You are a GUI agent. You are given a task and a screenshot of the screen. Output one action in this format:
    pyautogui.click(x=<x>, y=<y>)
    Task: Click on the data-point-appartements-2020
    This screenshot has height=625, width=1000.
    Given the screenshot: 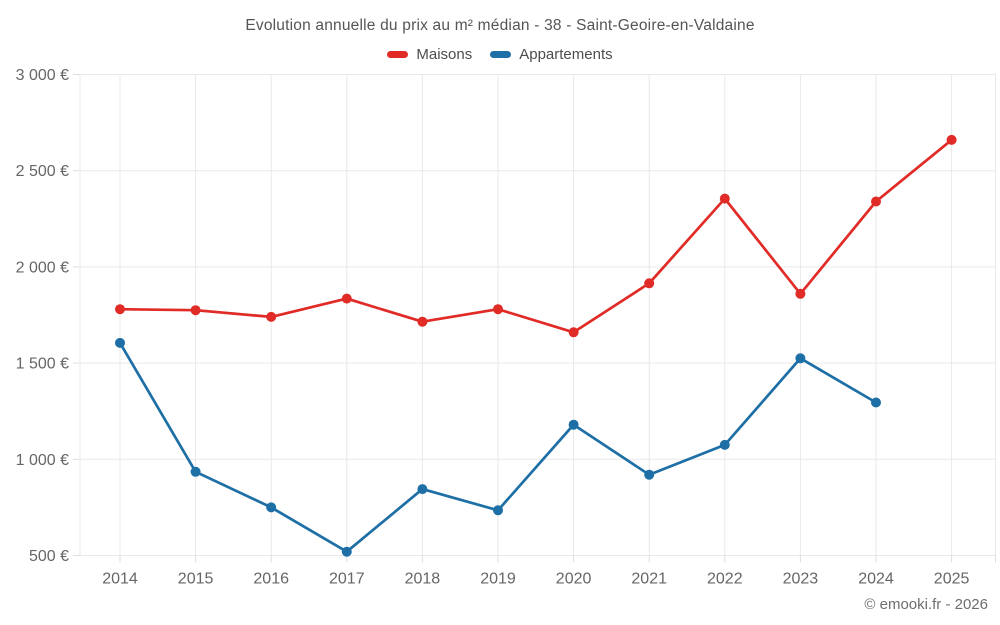 What is the action you would take?
    pyautogui.click(x=573, y=424)
    